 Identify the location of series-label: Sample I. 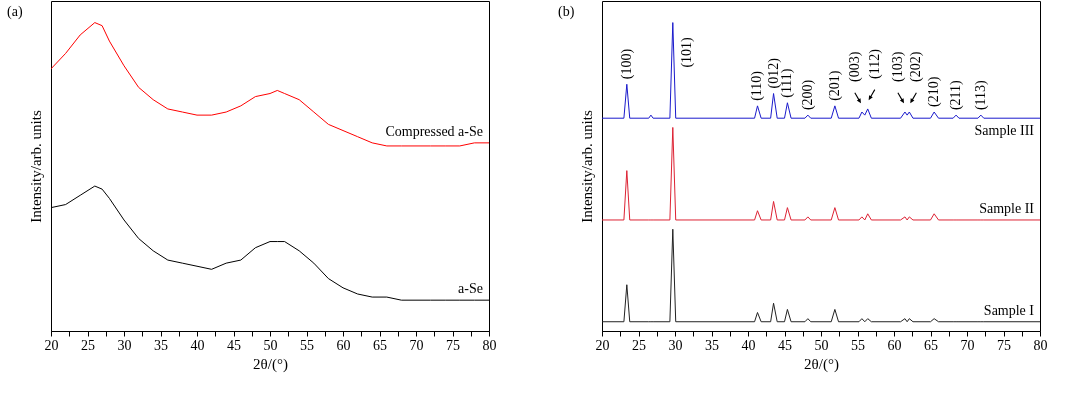
(1009, 310).